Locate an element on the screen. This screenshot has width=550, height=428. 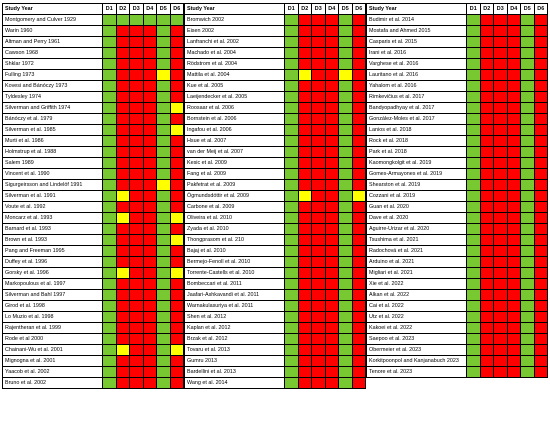
study-cell: Gomes-Armayones et al. 2019 is located at coordinates (416, 174).